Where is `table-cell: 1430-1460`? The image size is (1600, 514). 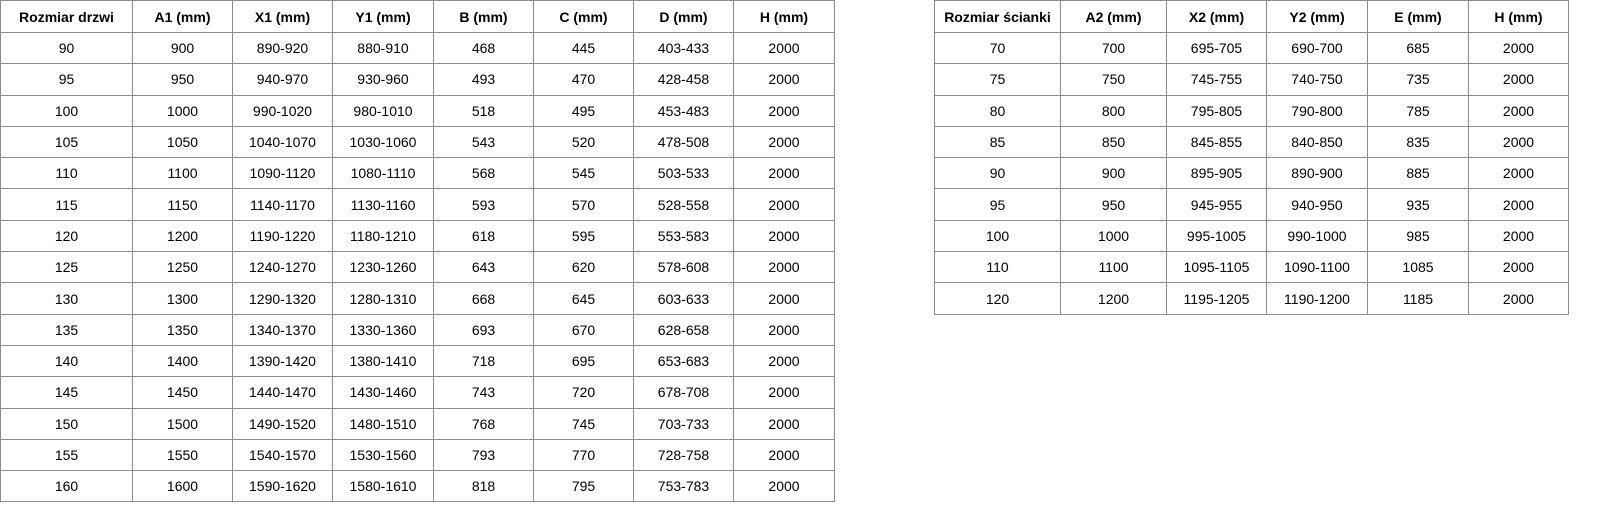 table-cell: 1430-1460 is located at coordinates (383, 392).